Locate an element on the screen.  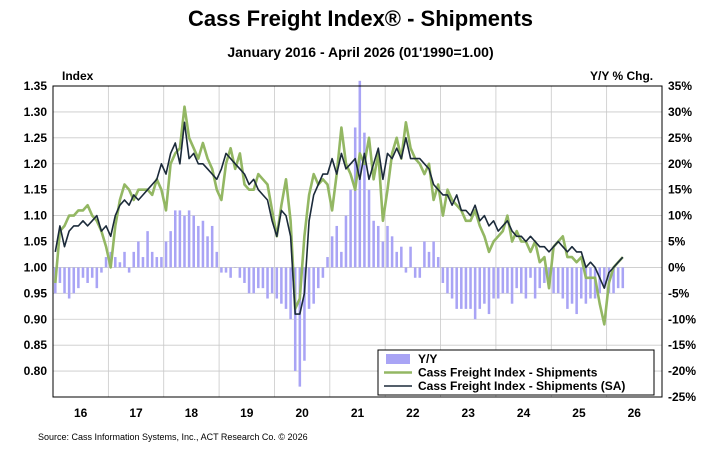
left-axis-title: Index is located at coordinates (78, 76).